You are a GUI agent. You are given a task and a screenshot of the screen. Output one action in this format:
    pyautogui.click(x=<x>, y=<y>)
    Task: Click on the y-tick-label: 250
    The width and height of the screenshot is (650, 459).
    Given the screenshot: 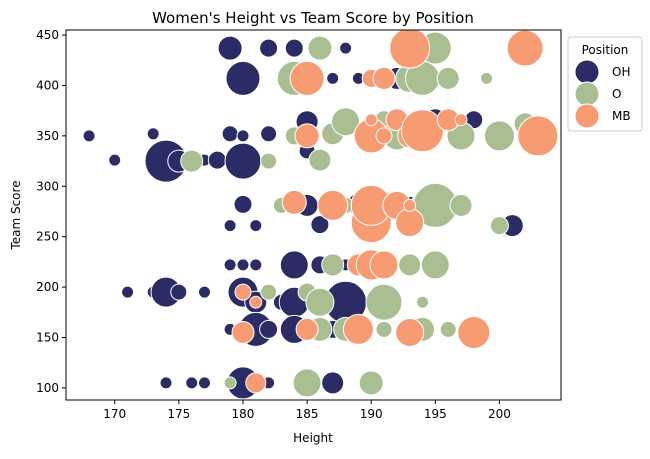 What is the action you would take?
    pyautogui.click(x=47, y=237)
    